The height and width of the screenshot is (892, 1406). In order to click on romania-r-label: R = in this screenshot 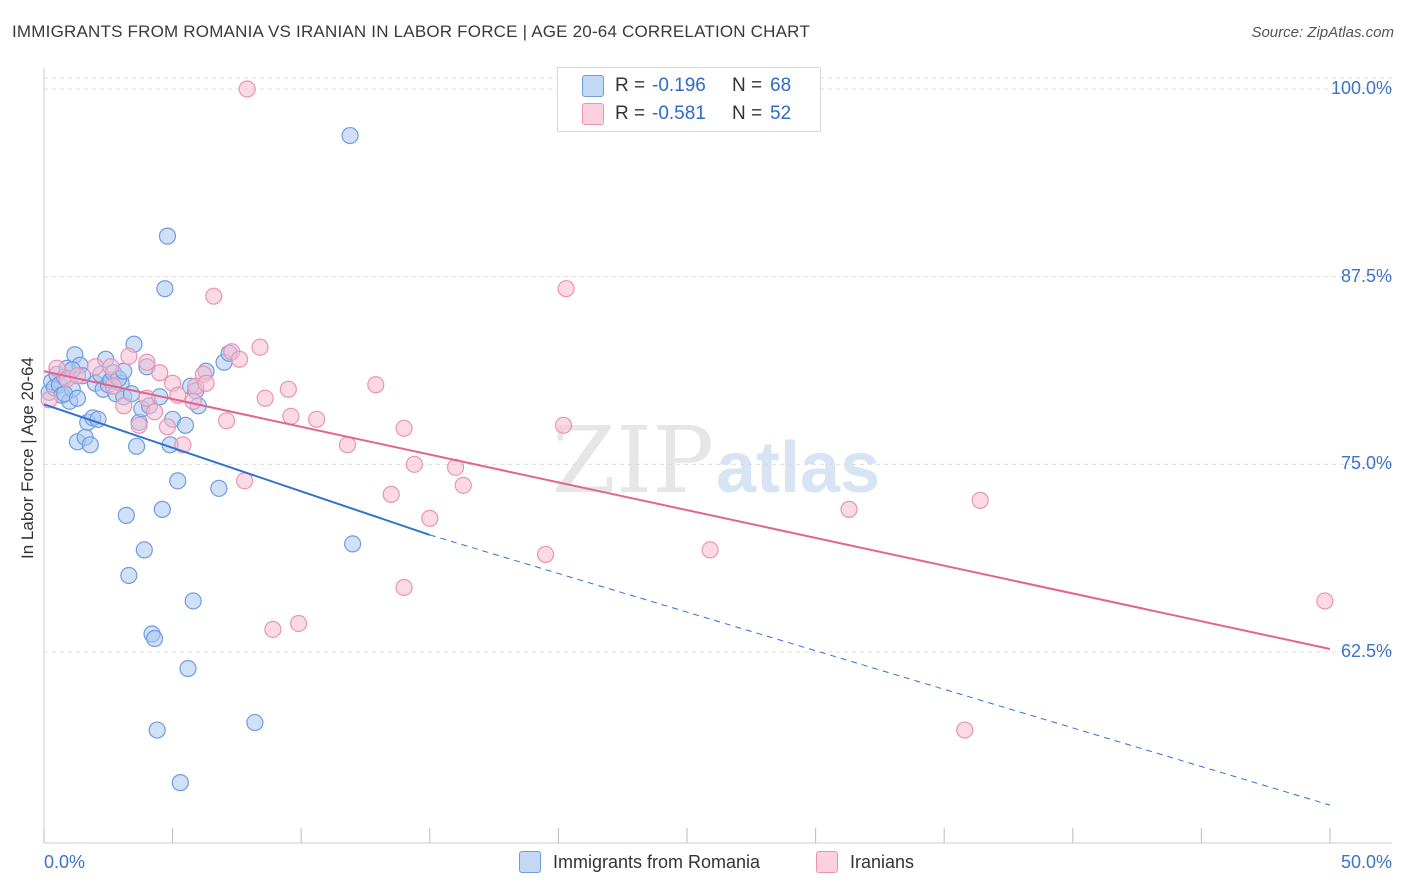, I will do `click(630, 85)`.